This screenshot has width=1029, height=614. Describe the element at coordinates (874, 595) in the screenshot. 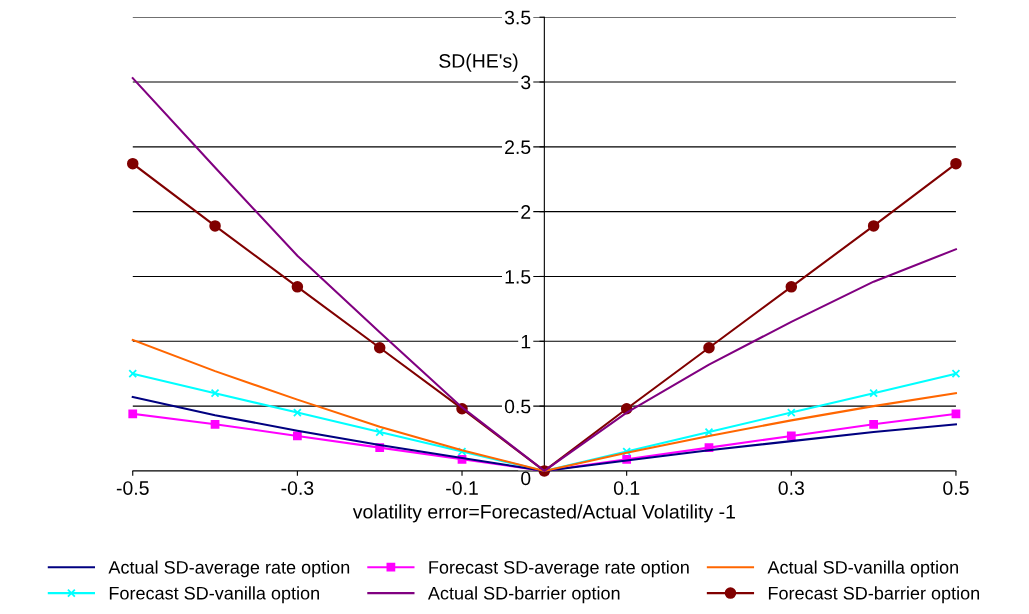

I see `legend-label: Forecast SD-barrier option` at that location.